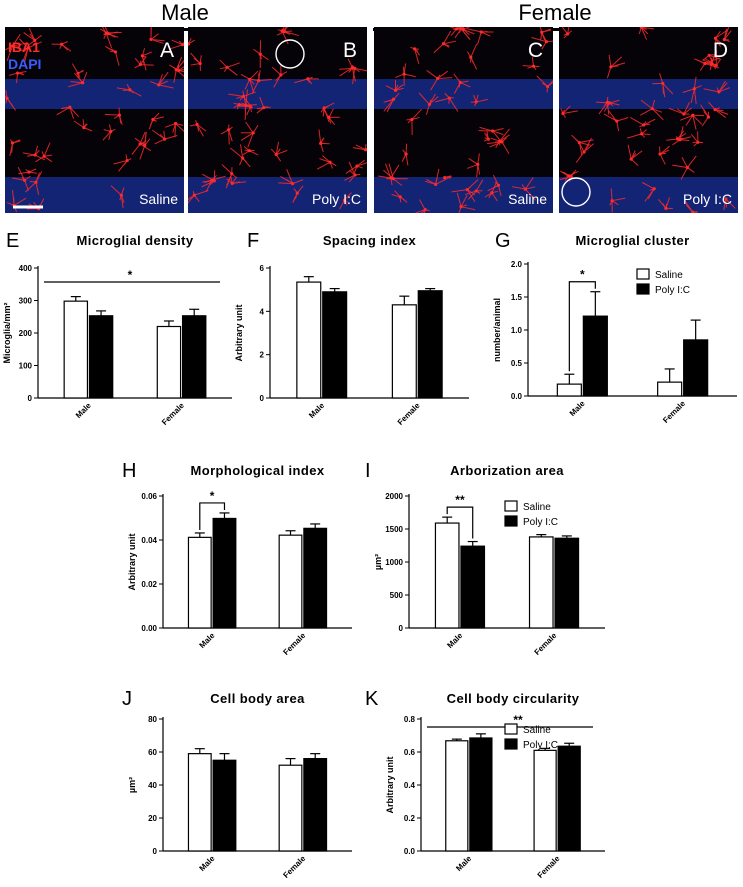 The height and width of the screenshot is (887, 743). Describe the element at coordinates (94, 120) in the screenshot. I see `micrograph-a: A Saline IBA1 DAPI` at that location.